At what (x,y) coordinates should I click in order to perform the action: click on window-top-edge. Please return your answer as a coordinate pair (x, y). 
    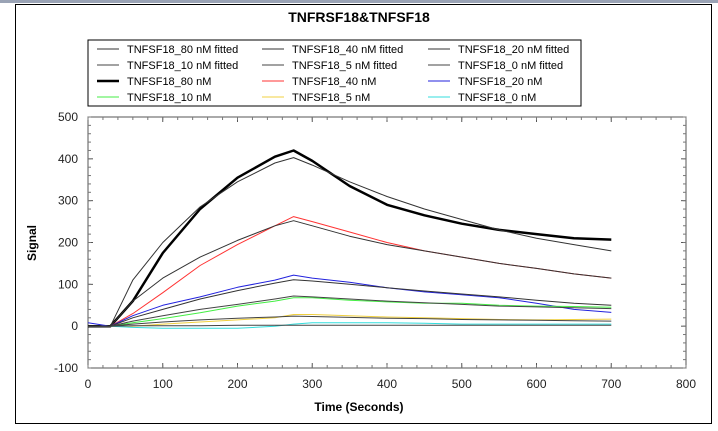
    Looking at the image, I should click on (359, 1).